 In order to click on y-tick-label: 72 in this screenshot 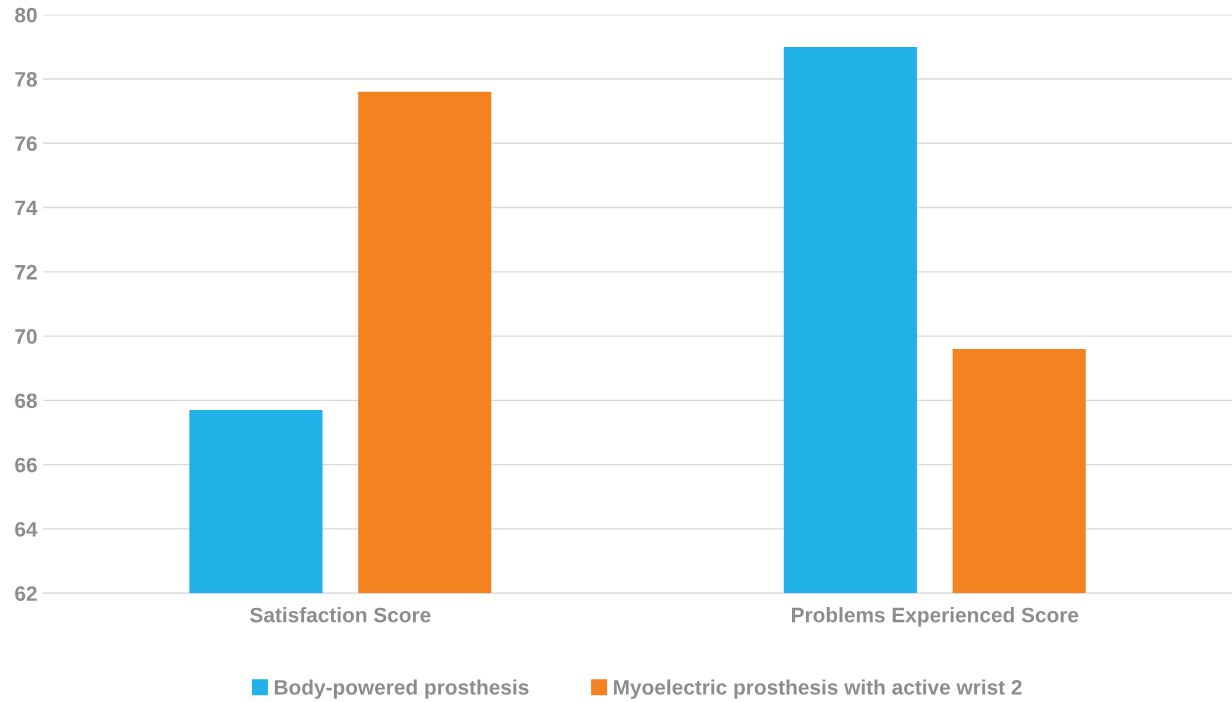, I will do `click(26, 272)`.